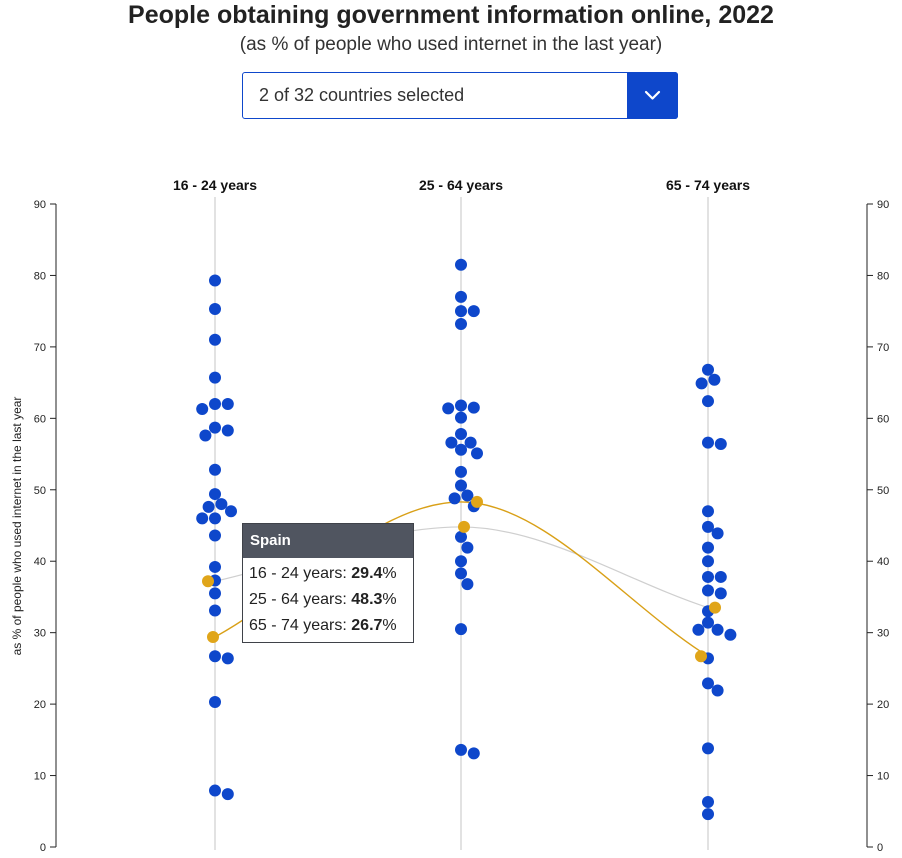 Image resolution: width=902 pixels, height=858 pixels. What do you see at coordinates (323, 599) in the screenshot?
I see `tooltip-row: 25 - 64 years: 48.3%` at bounding box center [323, 599].